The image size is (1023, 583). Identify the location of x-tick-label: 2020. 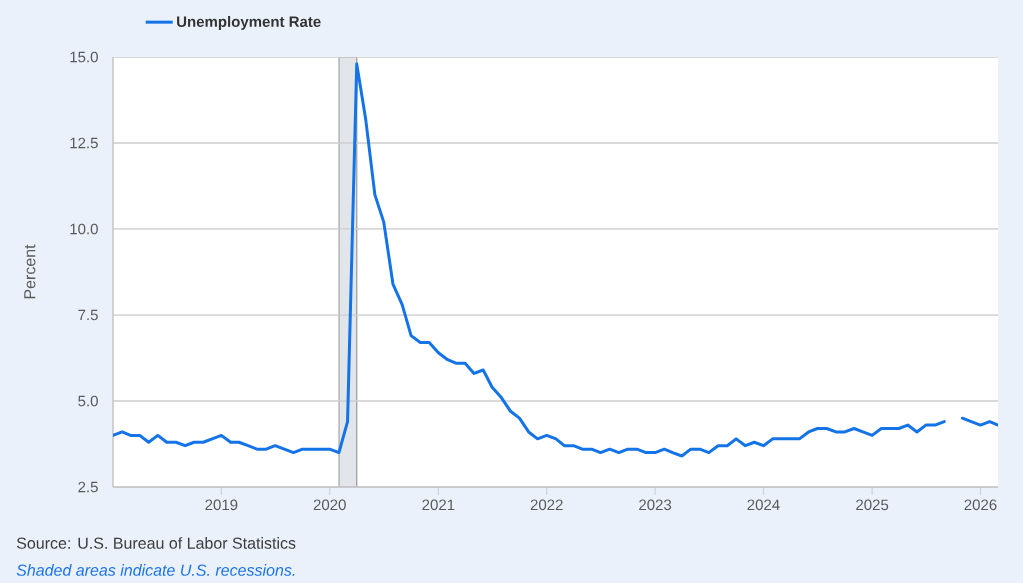
(329, 505).